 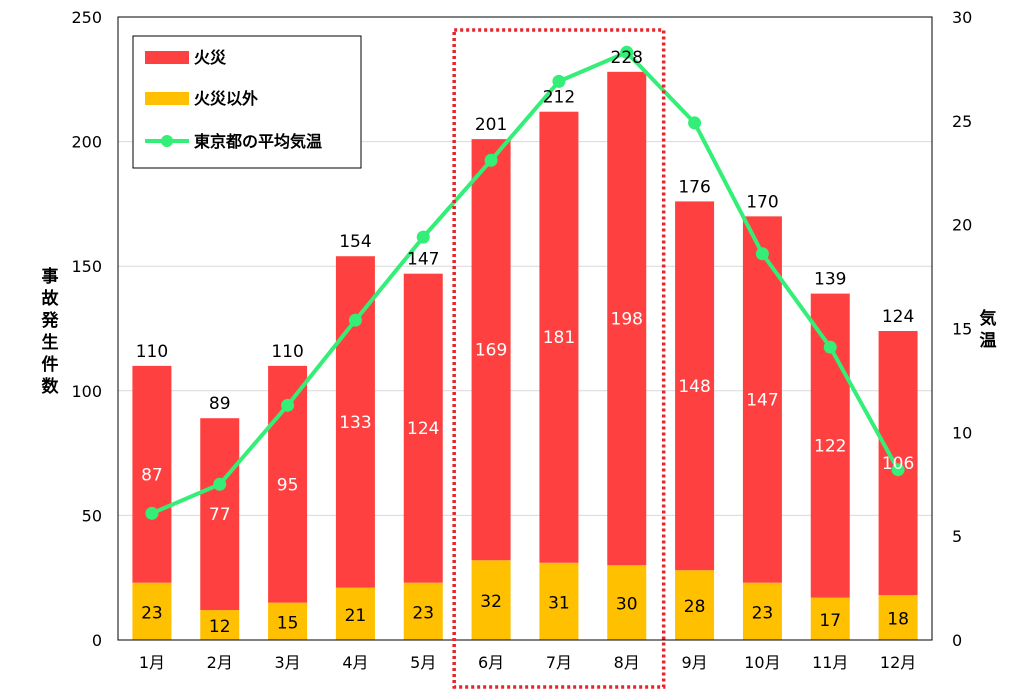 I want to click on bar-total-value: 139, so click(x=830, y=280).